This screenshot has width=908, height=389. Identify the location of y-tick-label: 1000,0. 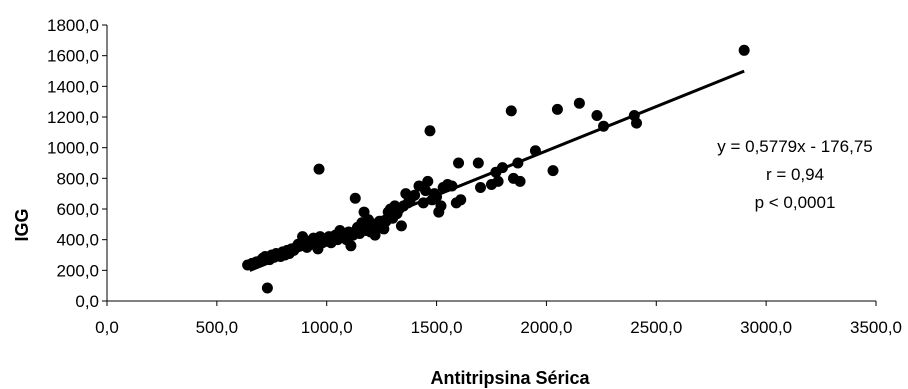
(73, 148).